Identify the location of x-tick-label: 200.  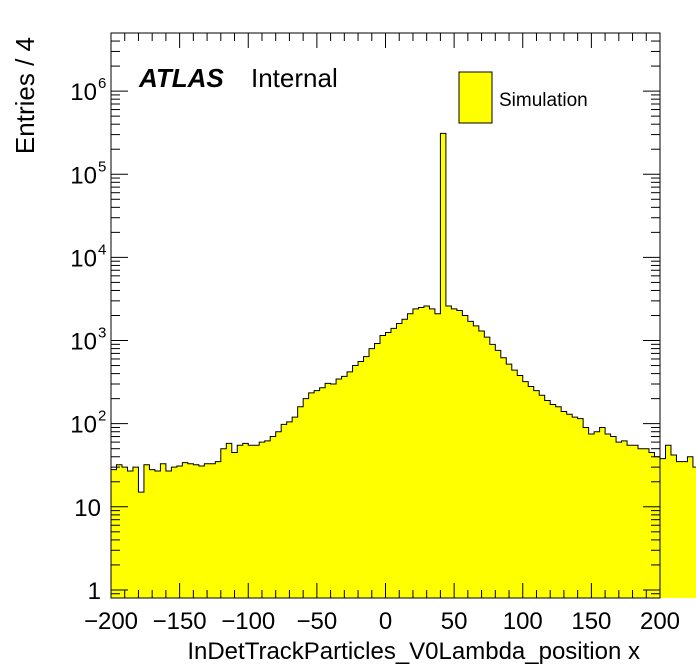
(660, 621).